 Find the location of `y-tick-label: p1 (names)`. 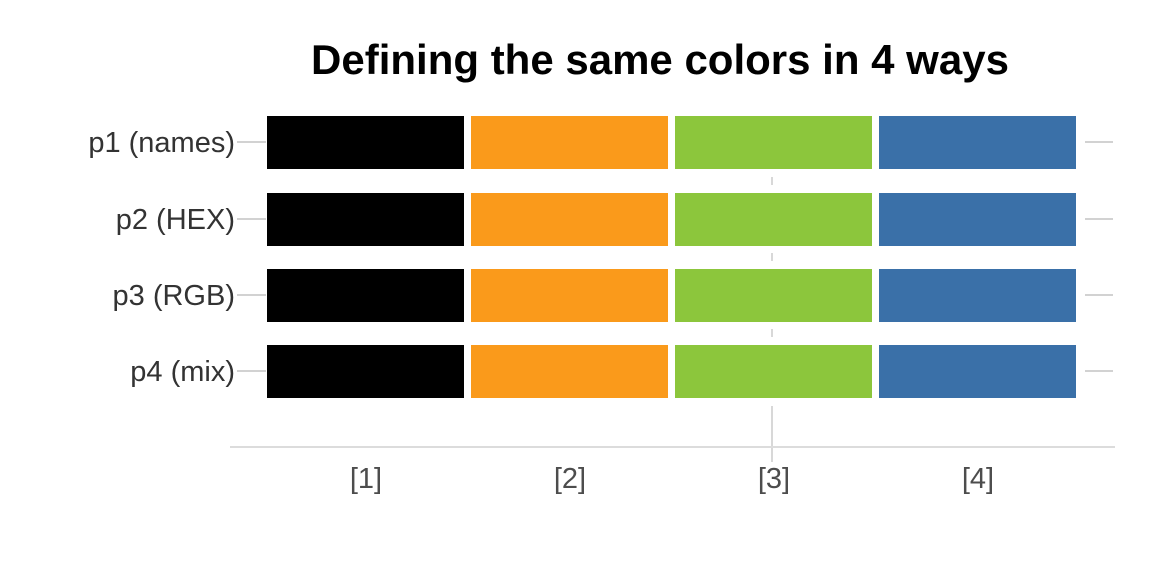

y-tick-label: p1 (names) is located at coordinates (161, 143).